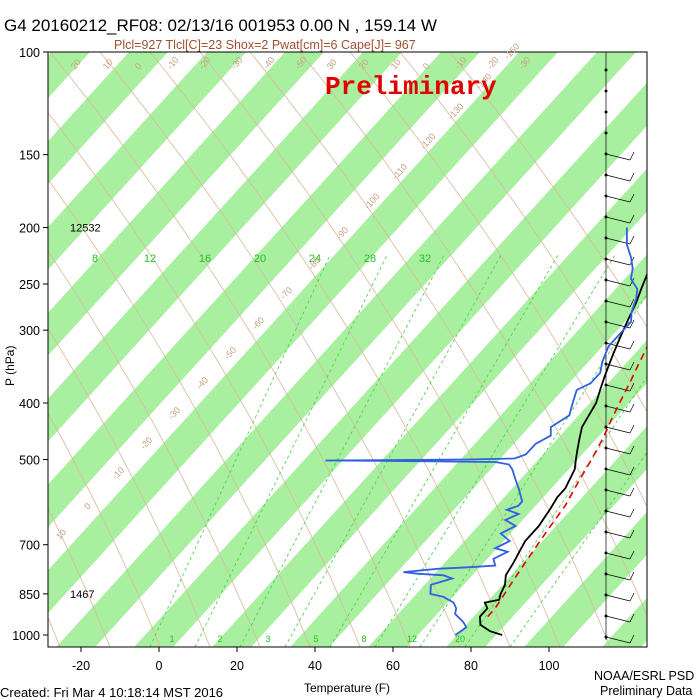 This screenshot has width=700, height=700. I want to click on mixing-ratio-label: 8, so click(95, 259).